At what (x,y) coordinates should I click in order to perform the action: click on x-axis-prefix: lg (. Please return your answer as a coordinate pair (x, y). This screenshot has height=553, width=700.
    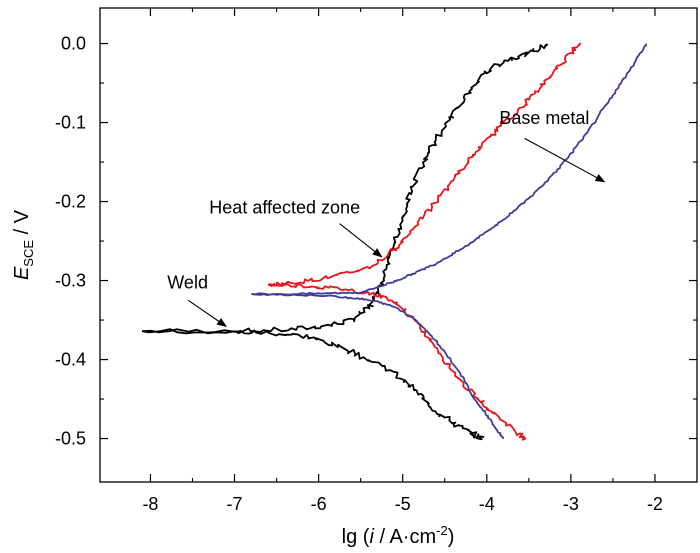
    Looking at the image, I should click on (356, 537).